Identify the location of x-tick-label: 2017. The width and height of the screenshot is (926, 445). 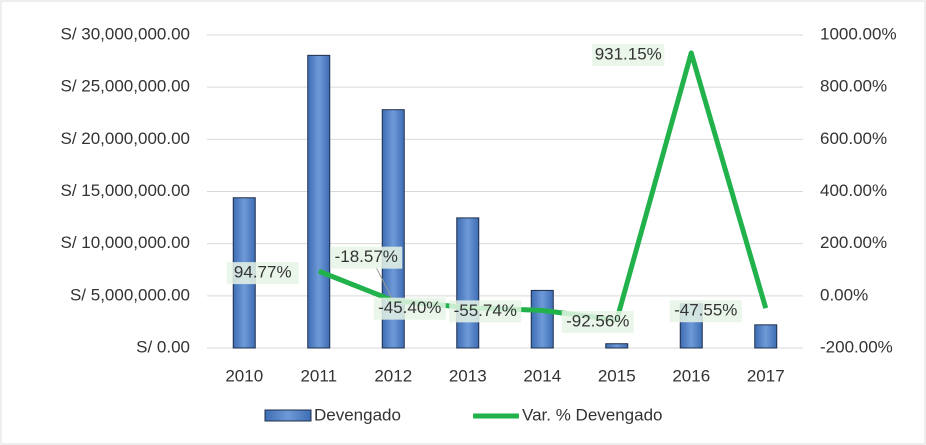
(766, 375).